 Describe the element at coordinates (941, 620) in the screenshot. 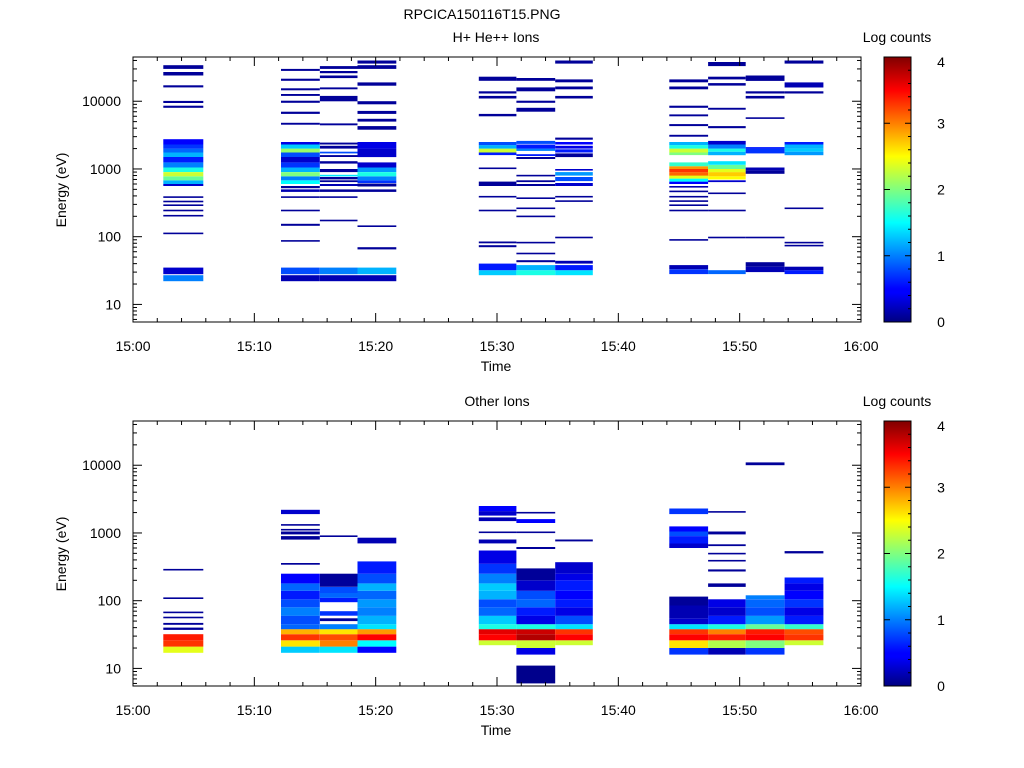

I see `colorbar-tick-label: 1` at that location.